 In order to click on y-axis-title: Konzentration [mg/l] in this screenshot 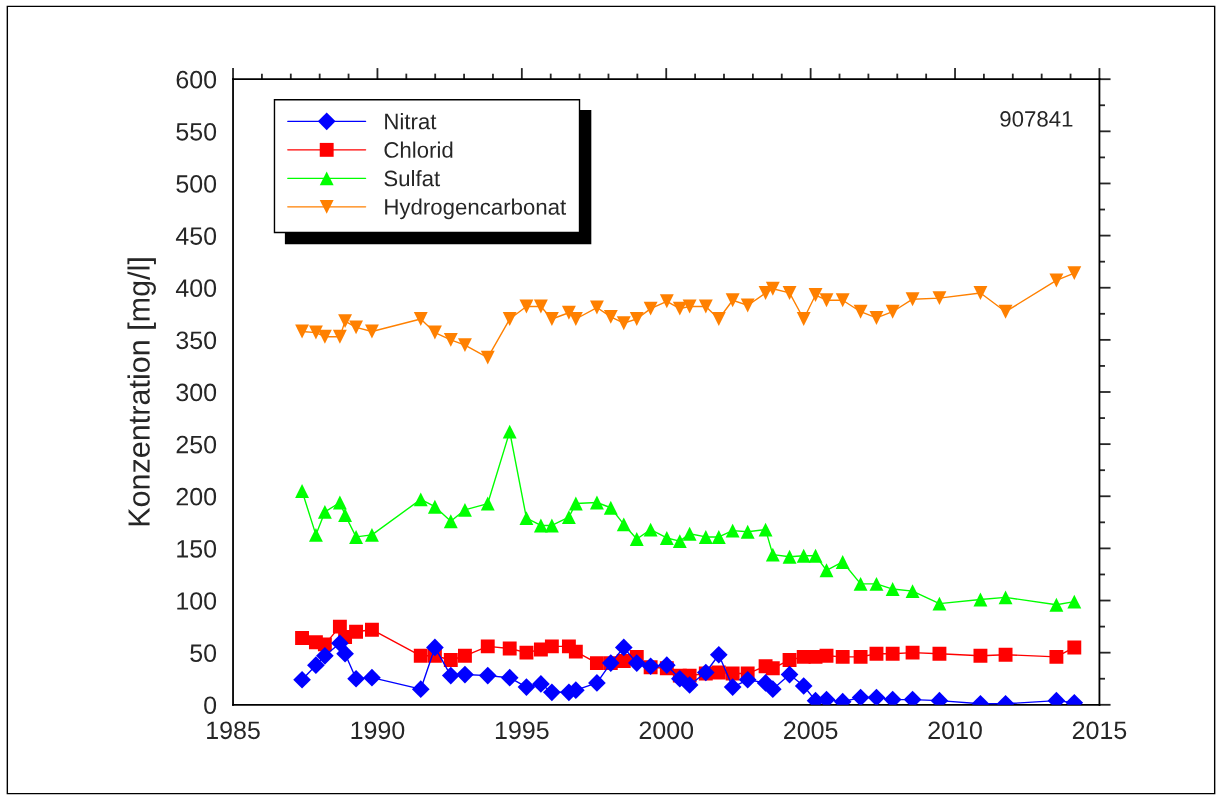, I will do `click(141, 392)`.